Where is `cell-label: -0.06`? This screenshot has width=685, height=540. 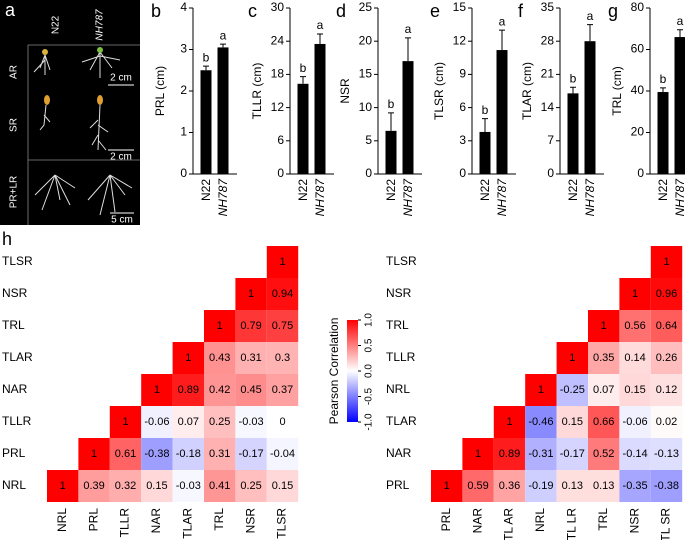 cell-label: -0.06 is located at coordinates (635, 422).